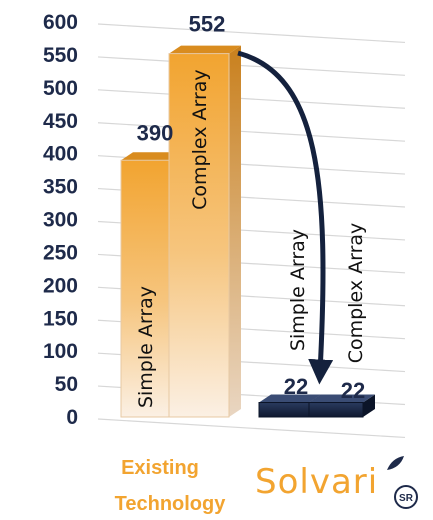  What do you see at coordinates (285, 217) in the screenshot?
I see `transition-arrow` at bounding box center [285, 217].